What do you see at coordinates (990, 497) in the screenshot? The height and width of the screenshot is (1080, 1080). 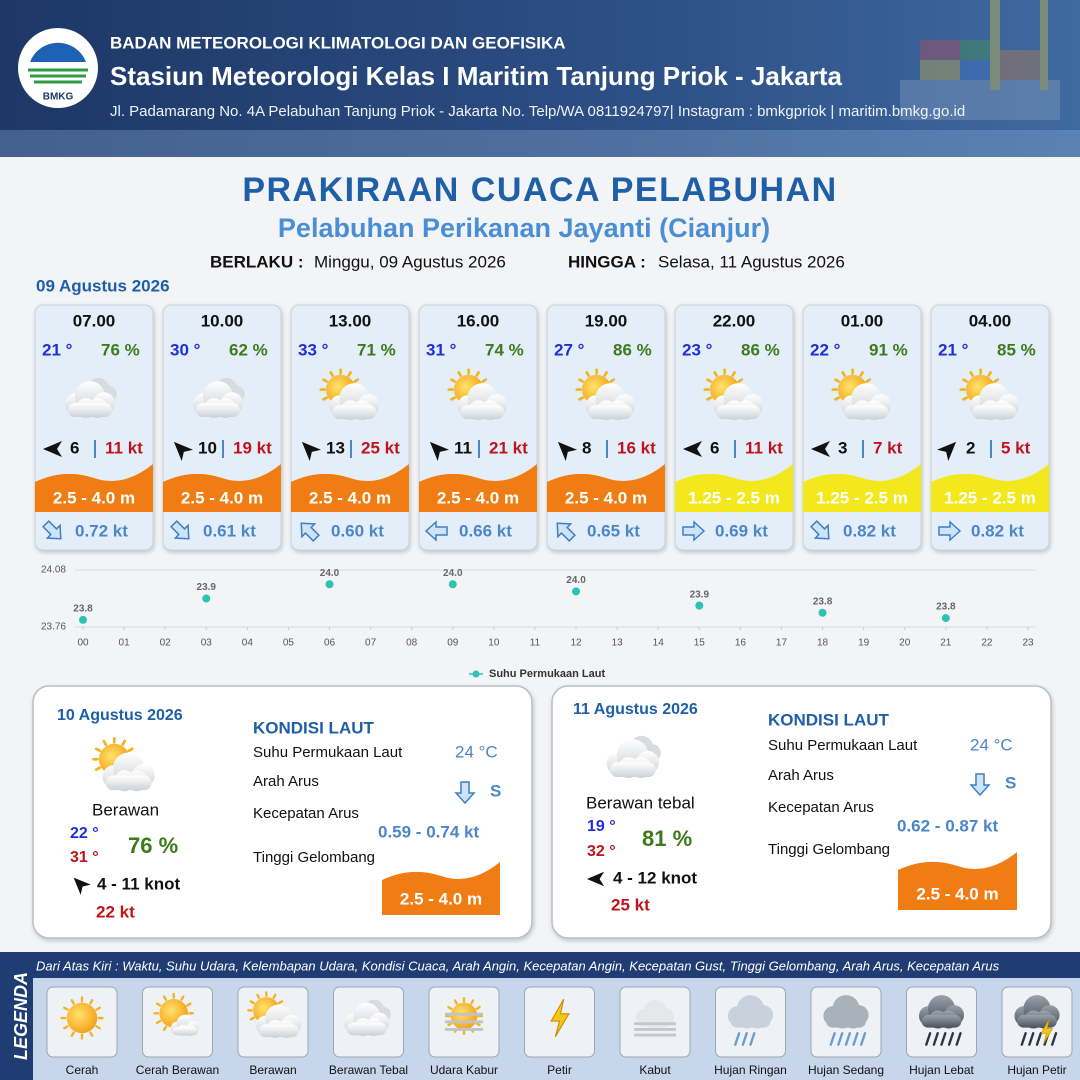 I see `wave-height: 1.25 - 2.5 m` at bounding box center [990, 497].